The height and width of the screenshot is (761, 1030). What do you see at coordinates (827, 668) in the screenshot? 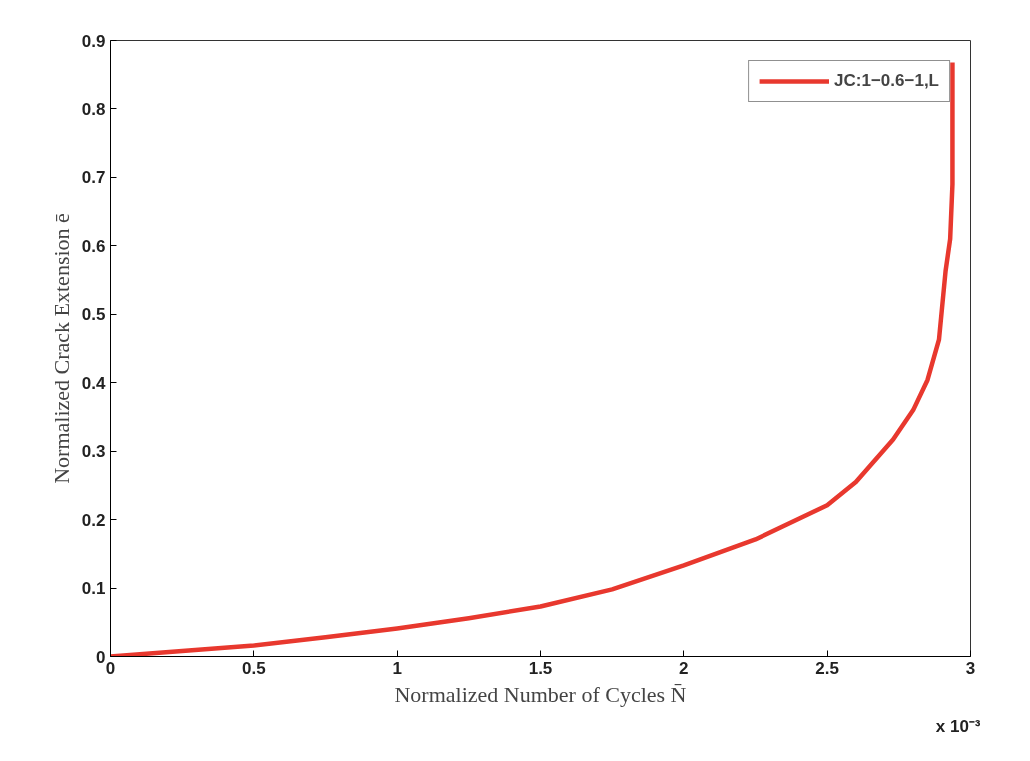
I see `x-tick-label: 2.5` at bounding box center [827, 668].